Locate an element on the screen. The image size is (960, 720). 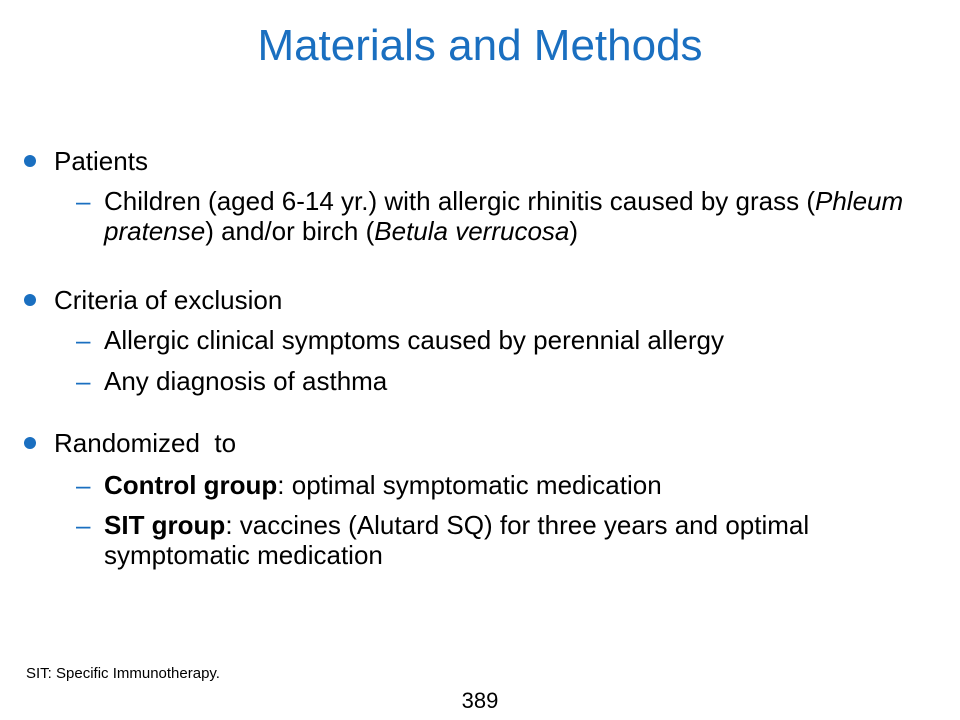
text-run: : optimal symptomatic medication is located at coordinates (469, 485).